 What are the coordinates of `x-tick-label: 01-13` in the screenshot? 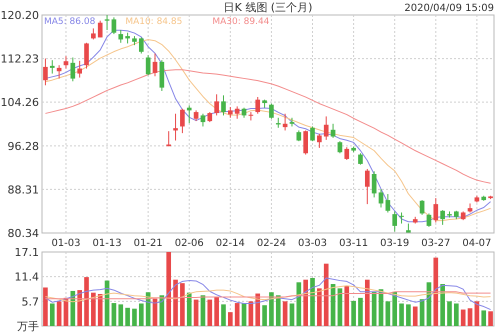 It's located at (107, 243).